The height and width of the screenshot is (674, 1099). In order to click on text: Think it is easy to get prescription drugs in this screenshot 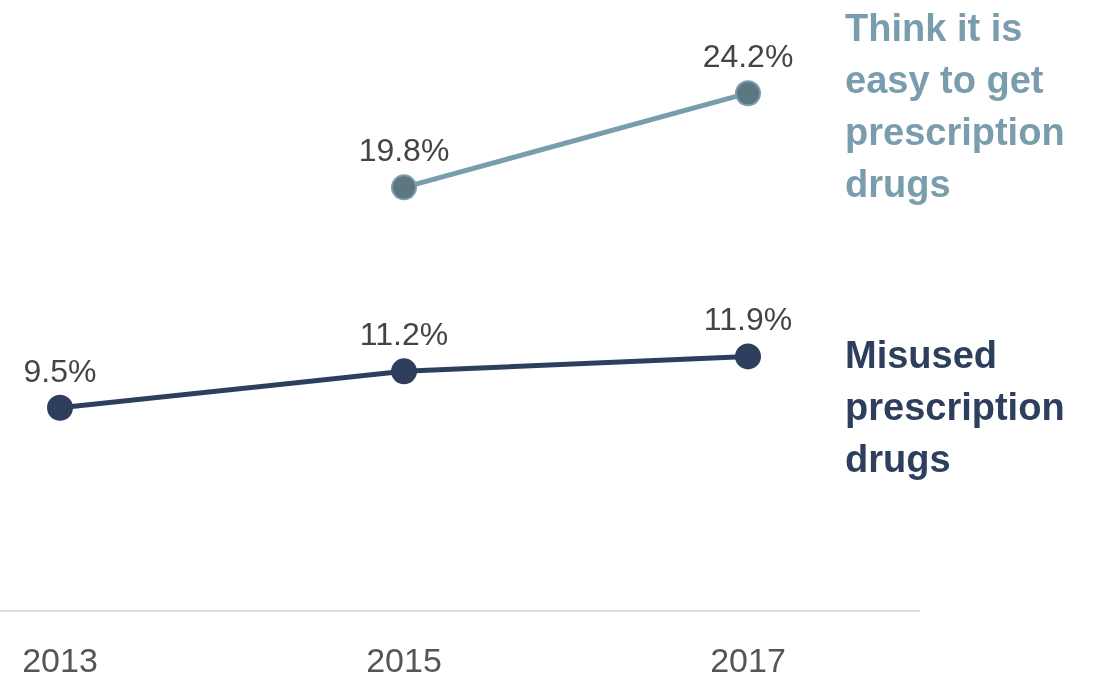, I will do `click(955, 106)`.